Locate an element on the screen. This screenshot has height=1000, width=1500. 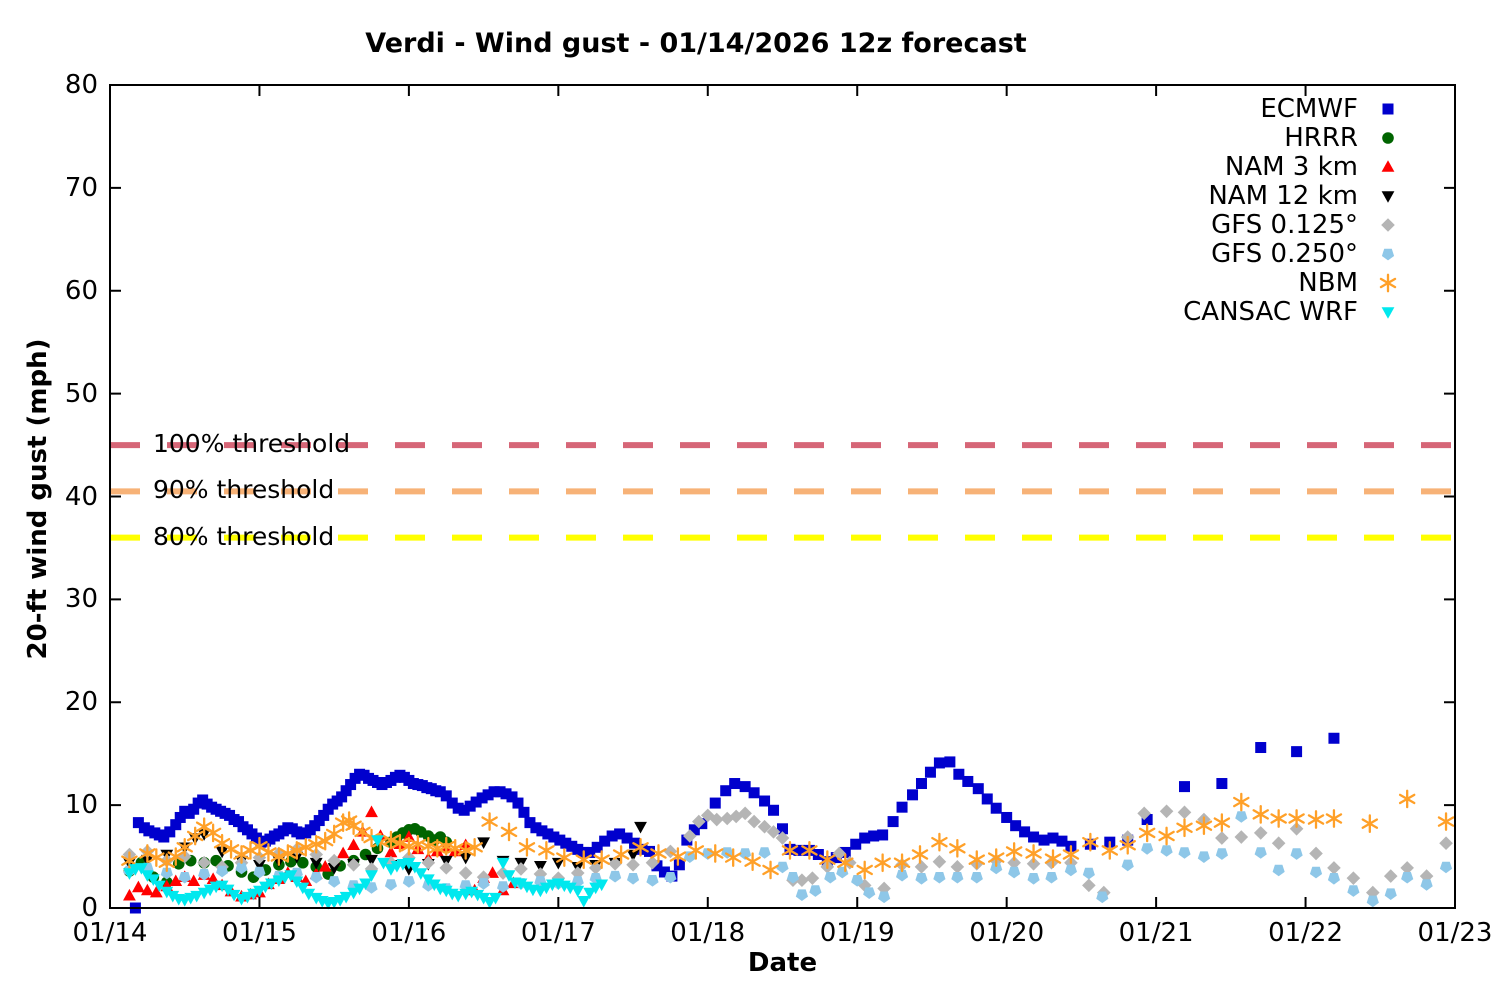
series-nbm is located at coordinates (788, 834).